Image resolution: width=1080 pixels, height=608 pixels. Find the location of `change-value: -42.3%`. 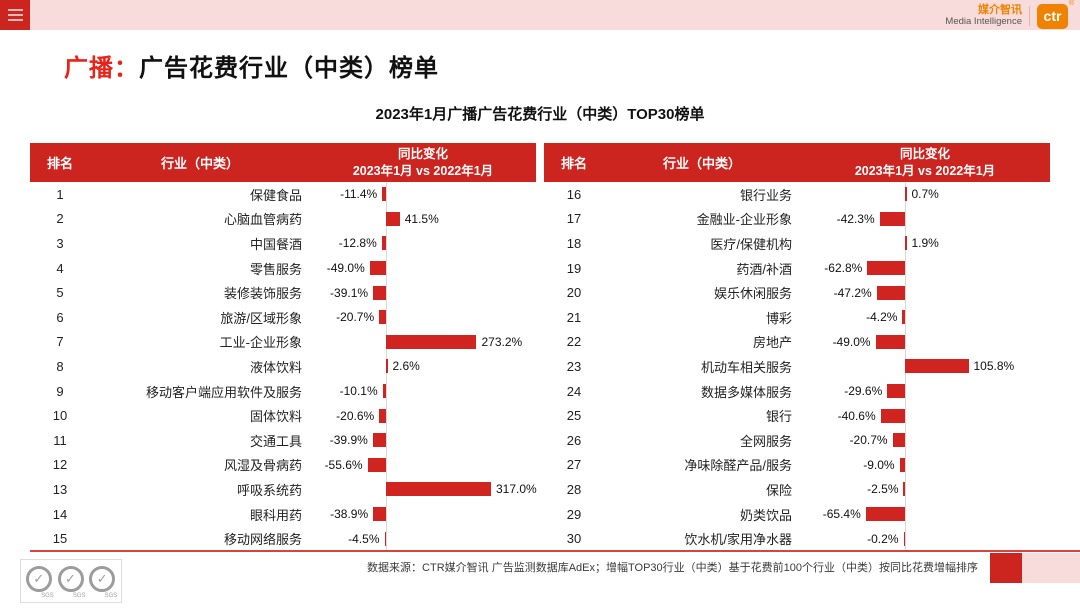

change-value: -42.3% is located at coordinates (855, 218).